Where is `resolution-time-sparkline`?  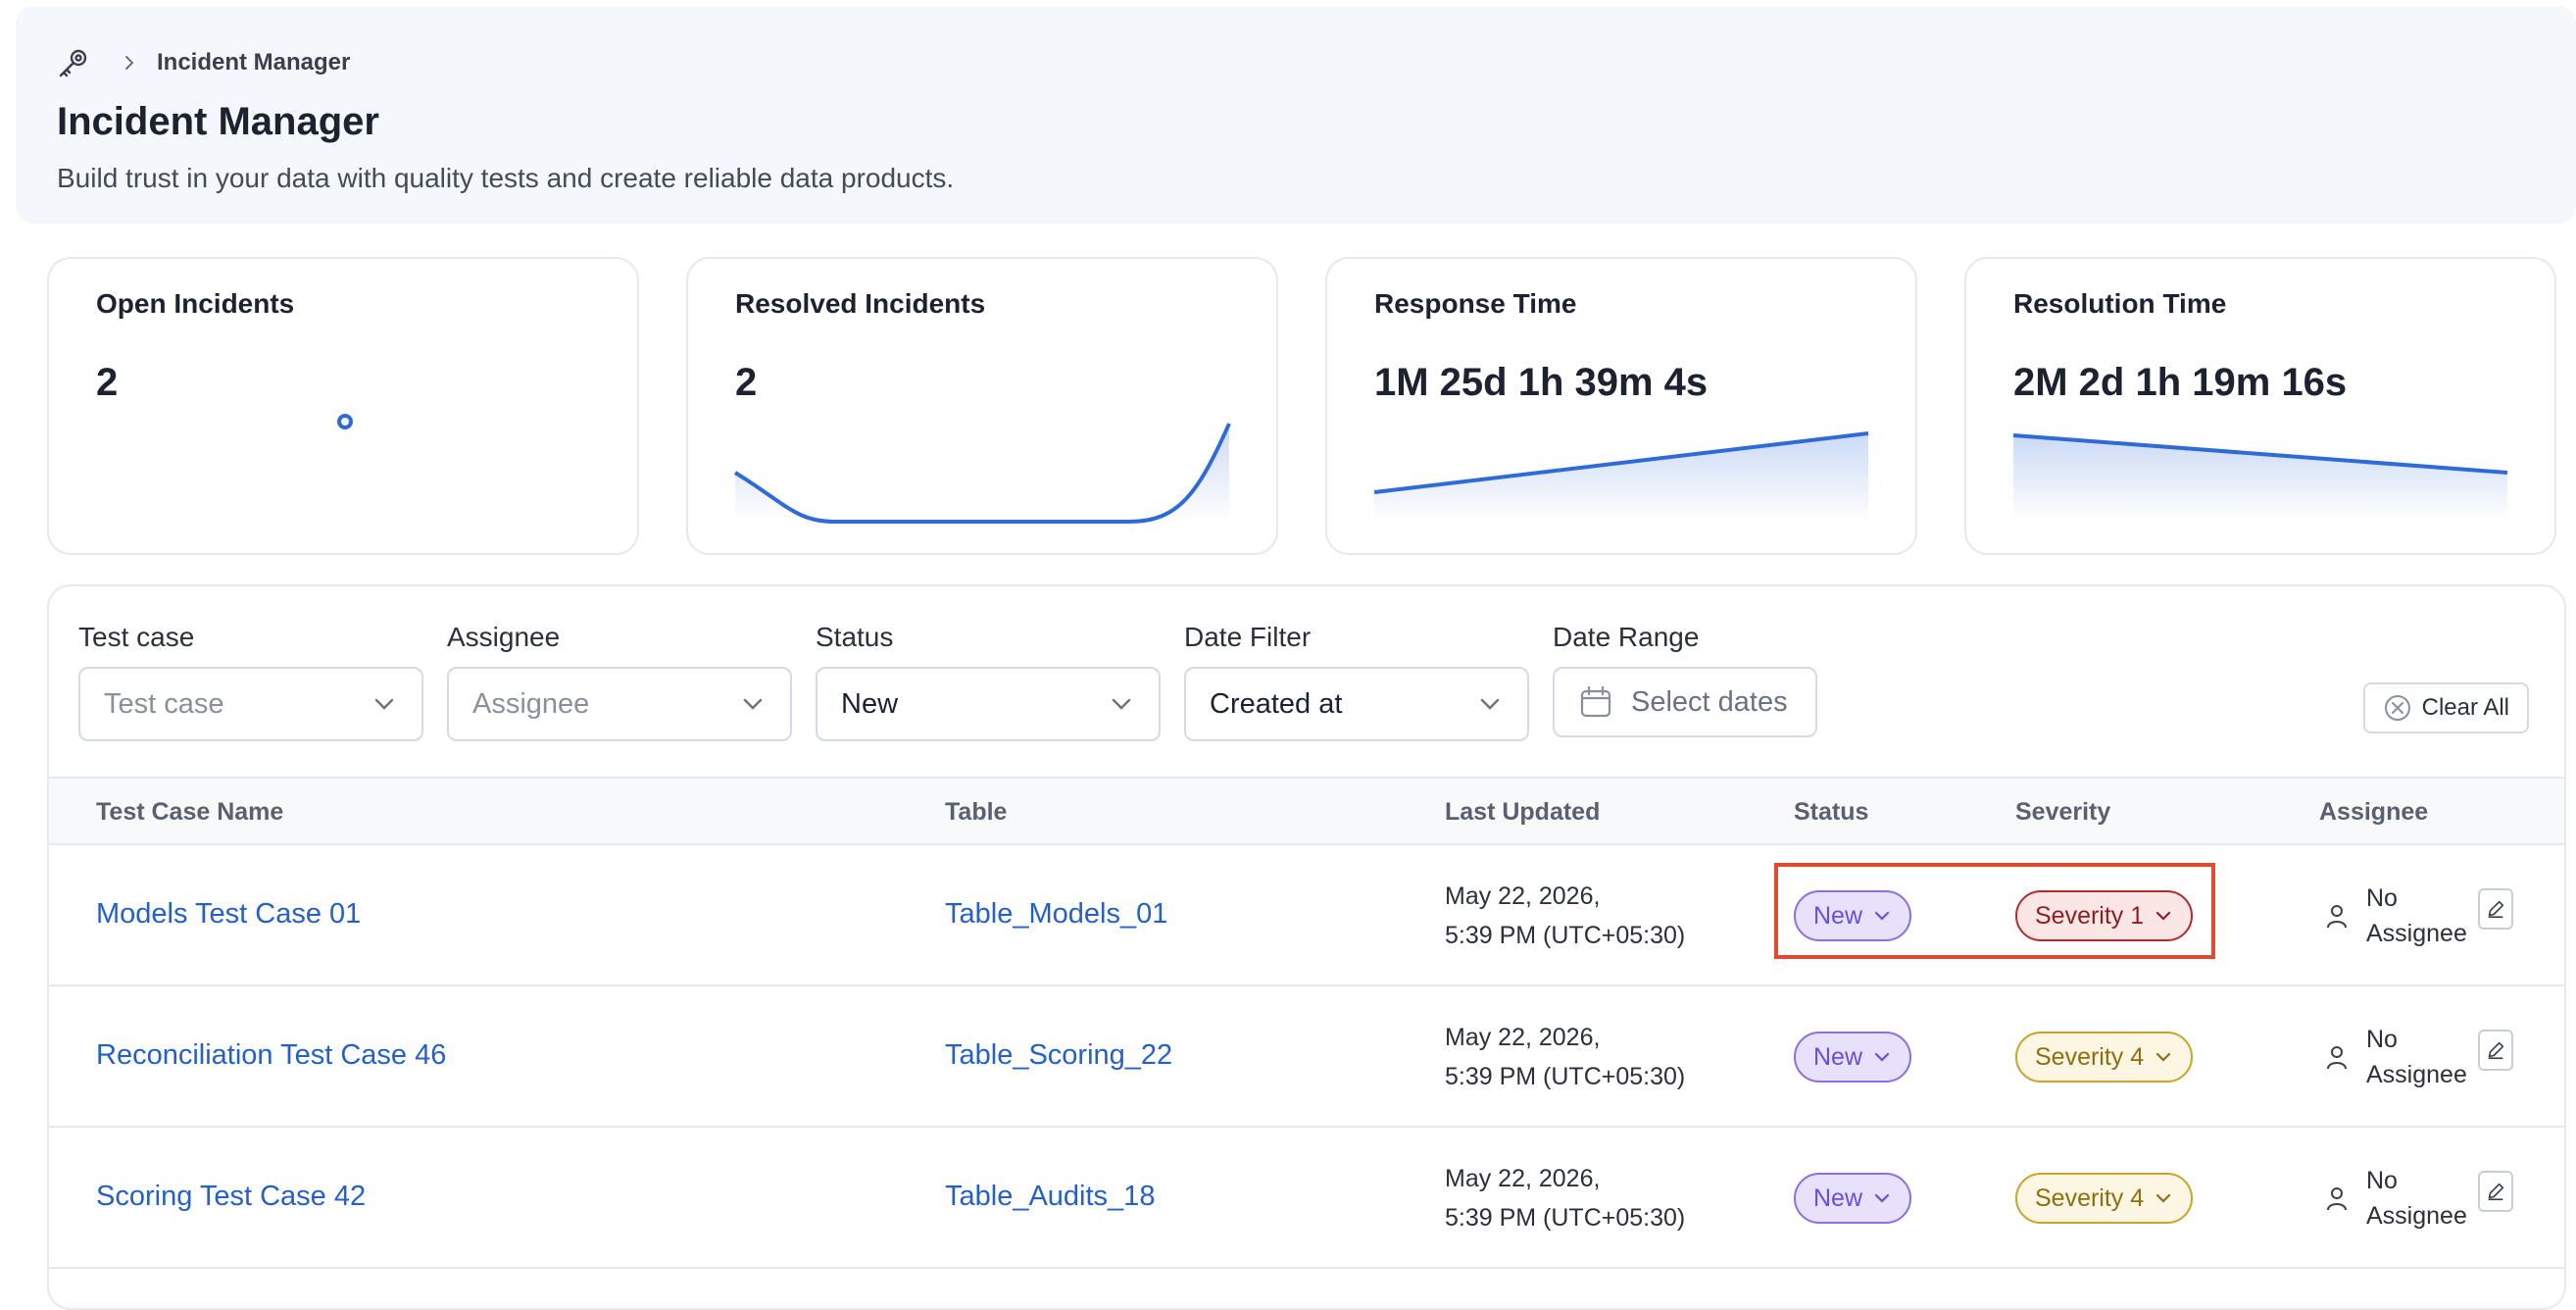
resolution-time-sparkline is located at coordinates (2260, 477).